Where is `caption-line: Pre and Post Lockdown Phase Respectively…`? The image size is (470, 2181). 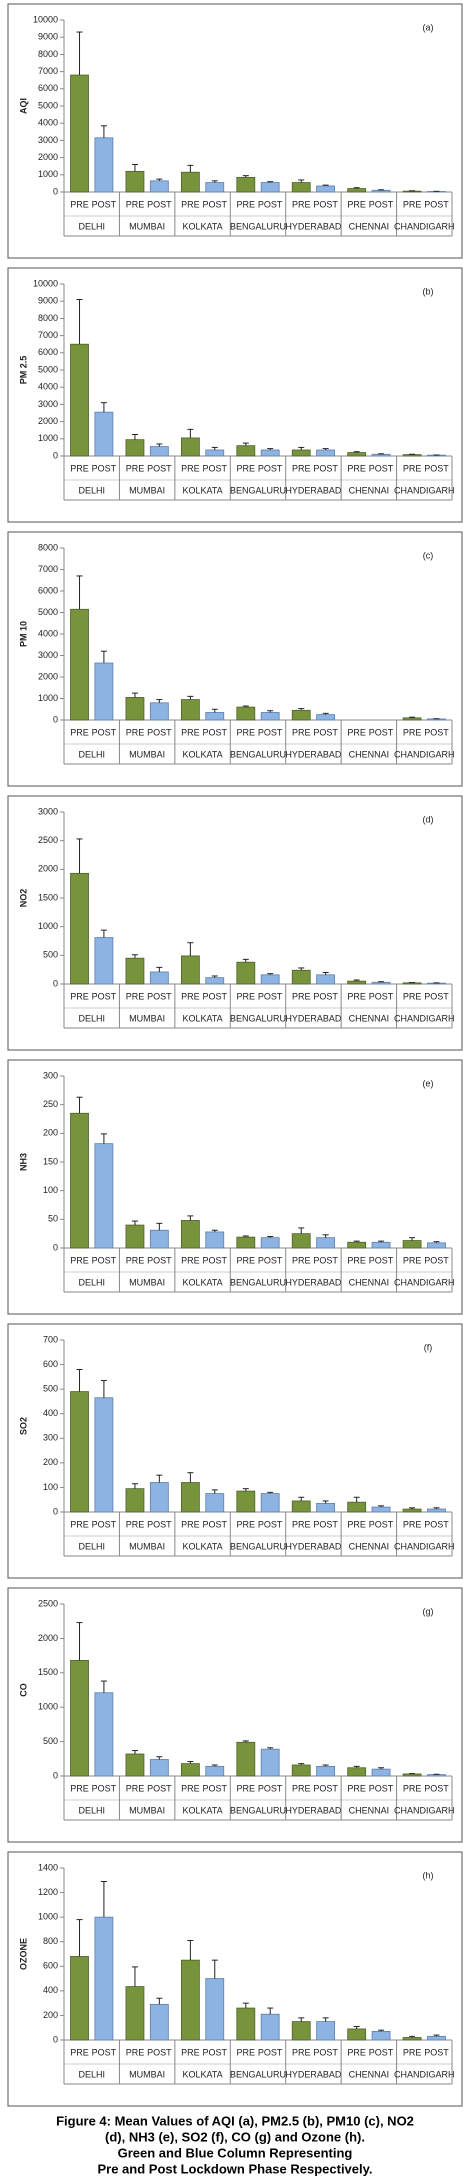 caption-line: Pre and Post Lockdown Phase Respectively… is located at coordinates (234, 2168).